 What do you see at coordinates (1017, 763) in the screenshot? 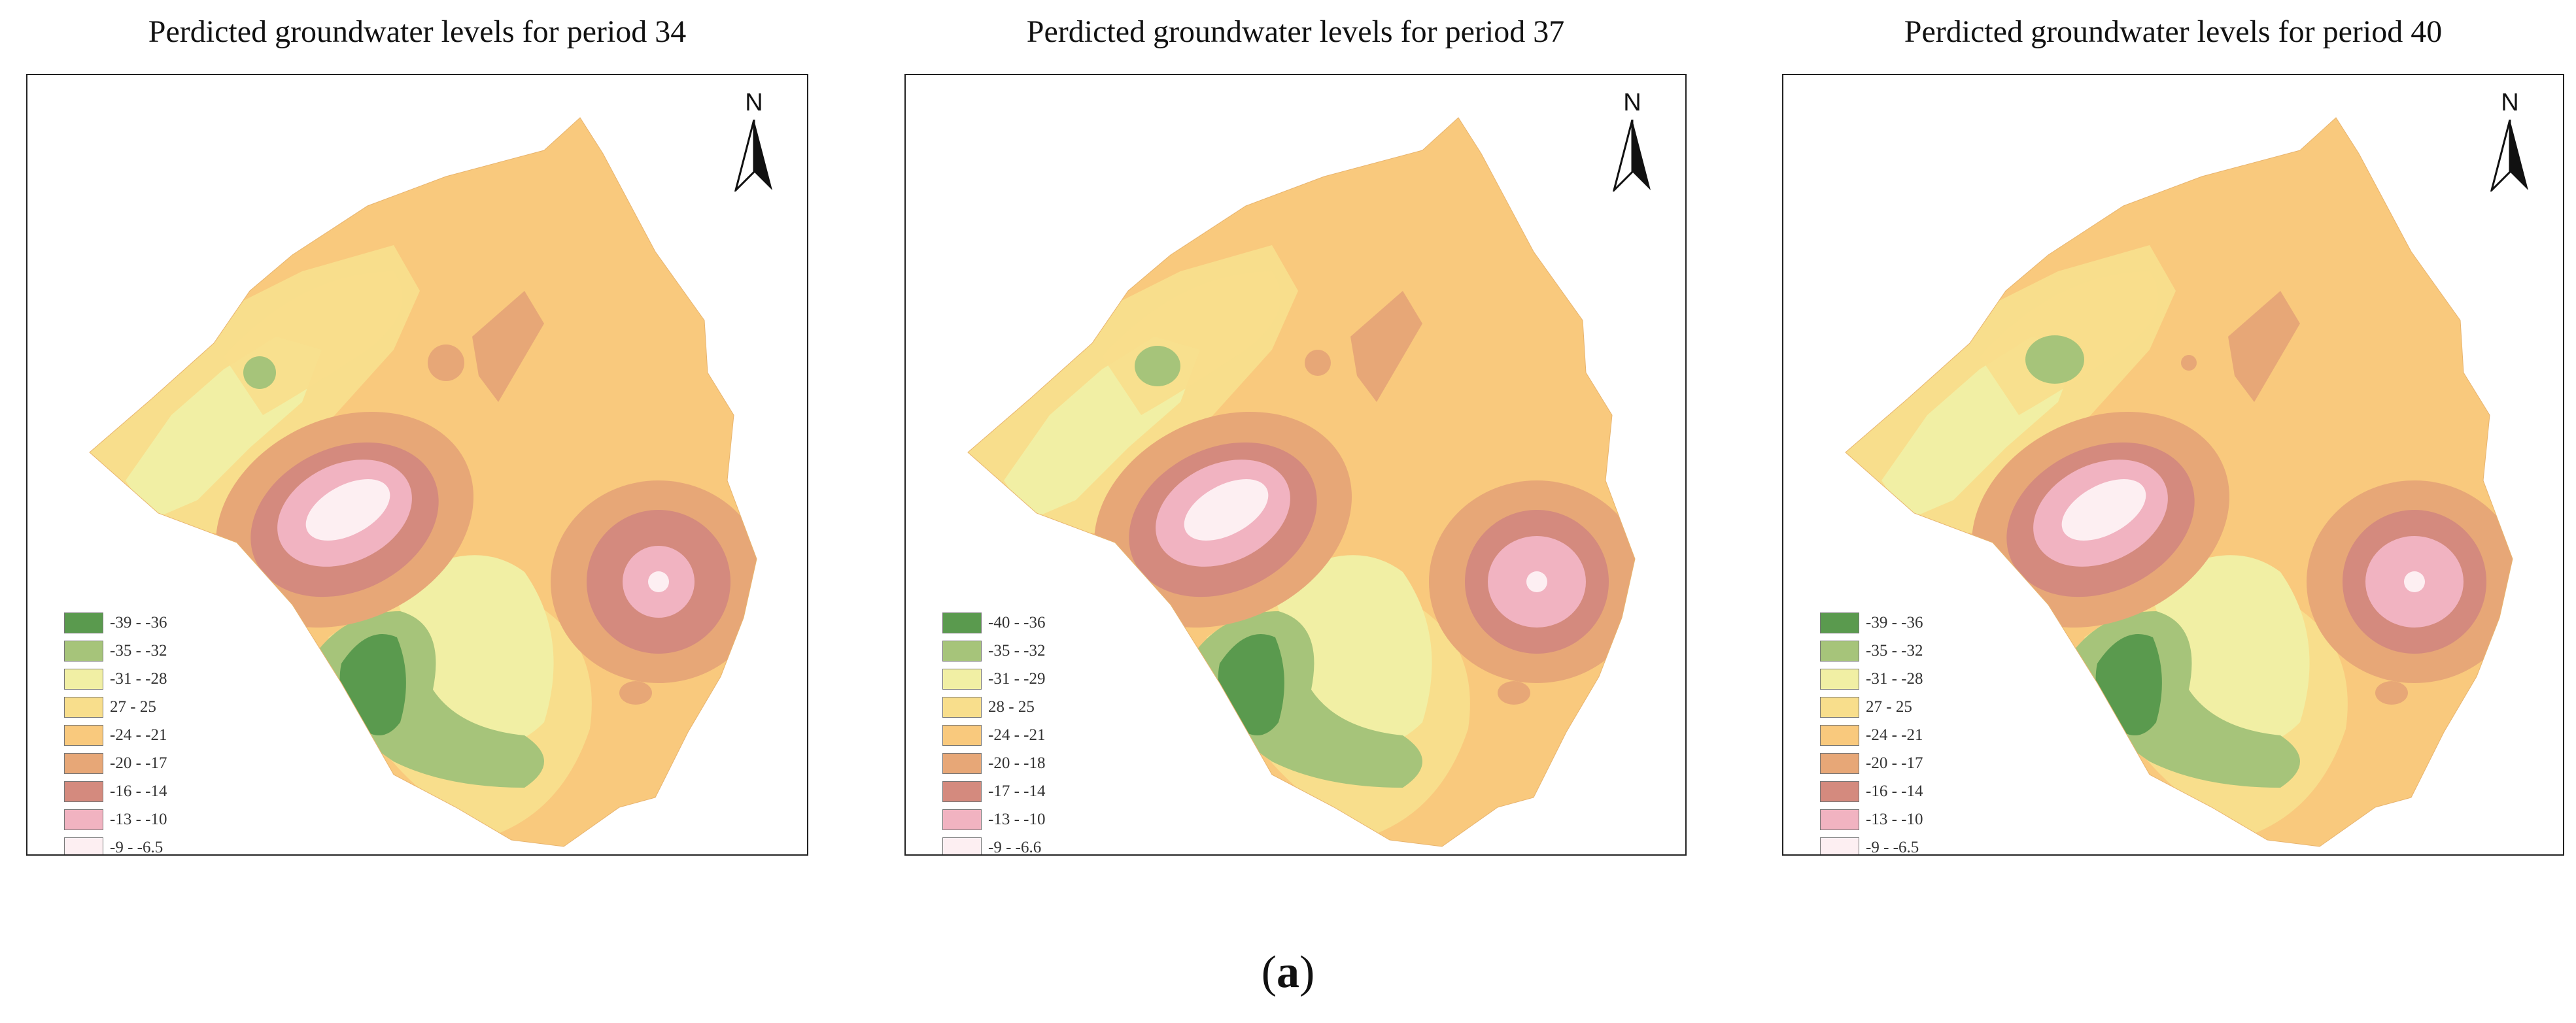
I see `legend-label: -20 - -18` at bounding box center [1017, 763].